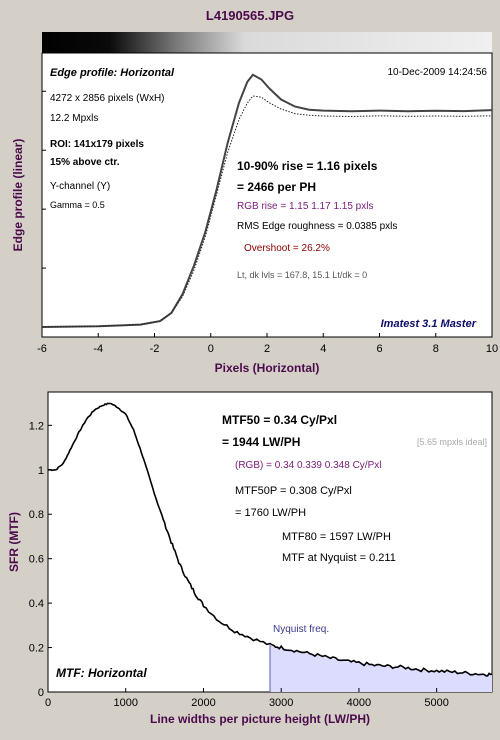 The width and height of the screenshot is (500, 740). I want to click on mtf80-value: MTF80 = 1597 LW/PH, so click(336, 537).